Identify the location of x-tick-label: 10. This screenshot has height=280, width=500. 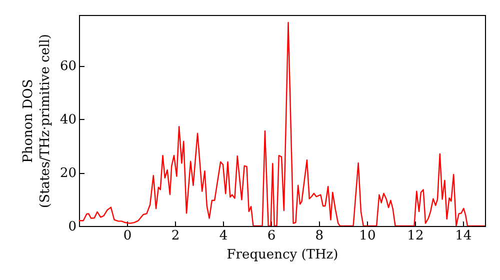
(367, 236).